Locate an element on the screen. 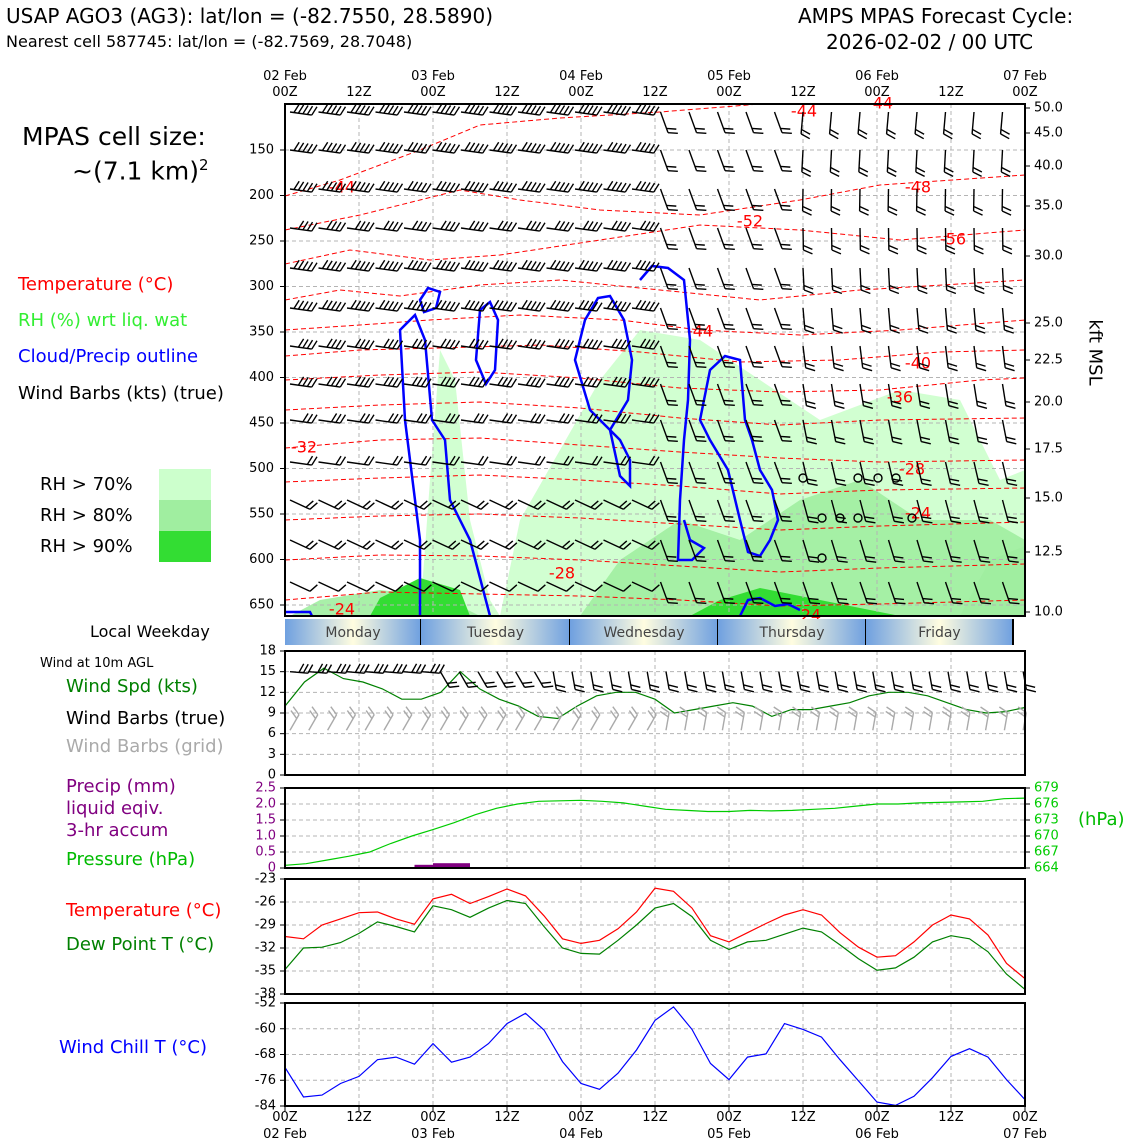 The width and height of the screenshot is (1140, 1140). panel-frame is located at coordinates (655, 936).